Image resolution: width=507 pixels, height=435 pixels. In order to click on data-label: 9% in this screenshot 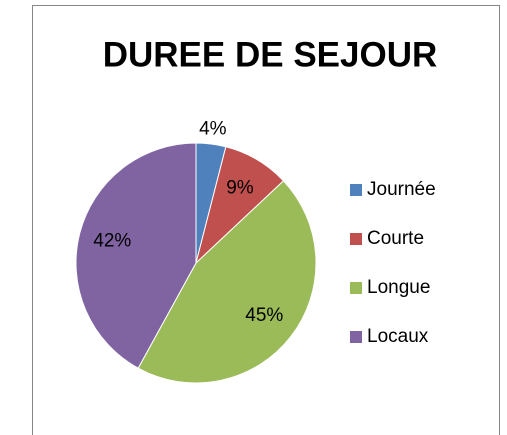, I will do `click(240, 188)`.